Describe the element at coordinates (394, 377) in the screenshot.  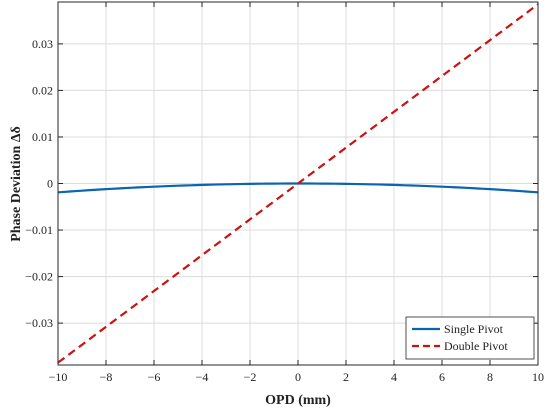
I see `x-tick-label: 4` at that location.